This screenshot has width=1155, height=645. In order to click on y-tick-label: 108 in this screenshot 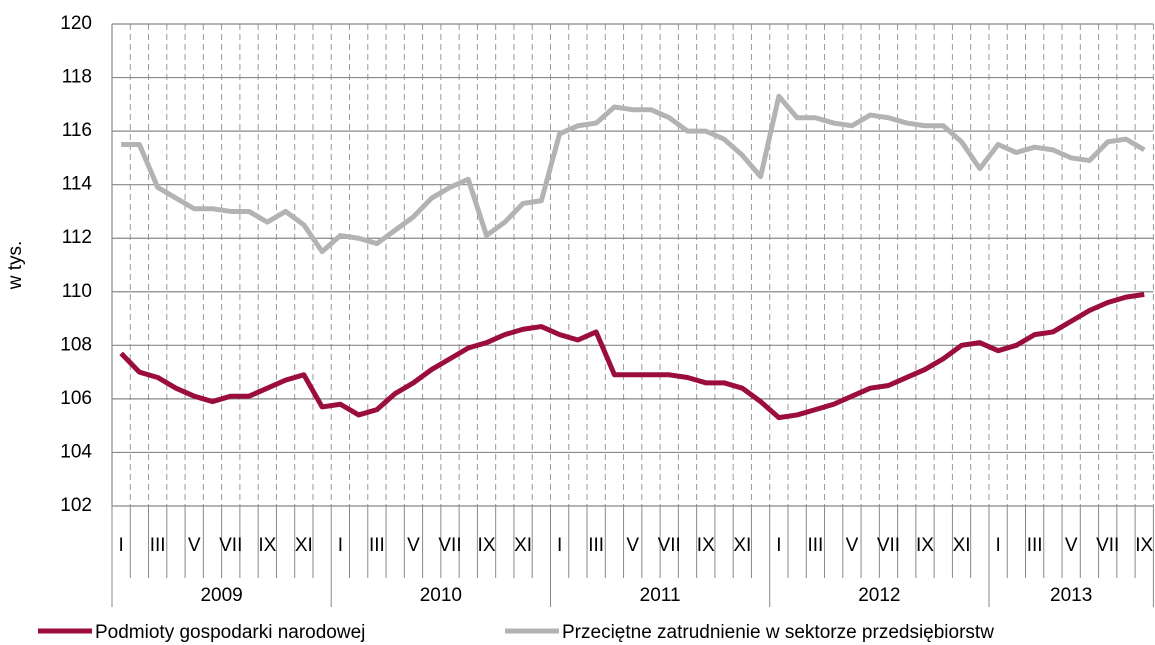, I will do `click(76, 344)`.